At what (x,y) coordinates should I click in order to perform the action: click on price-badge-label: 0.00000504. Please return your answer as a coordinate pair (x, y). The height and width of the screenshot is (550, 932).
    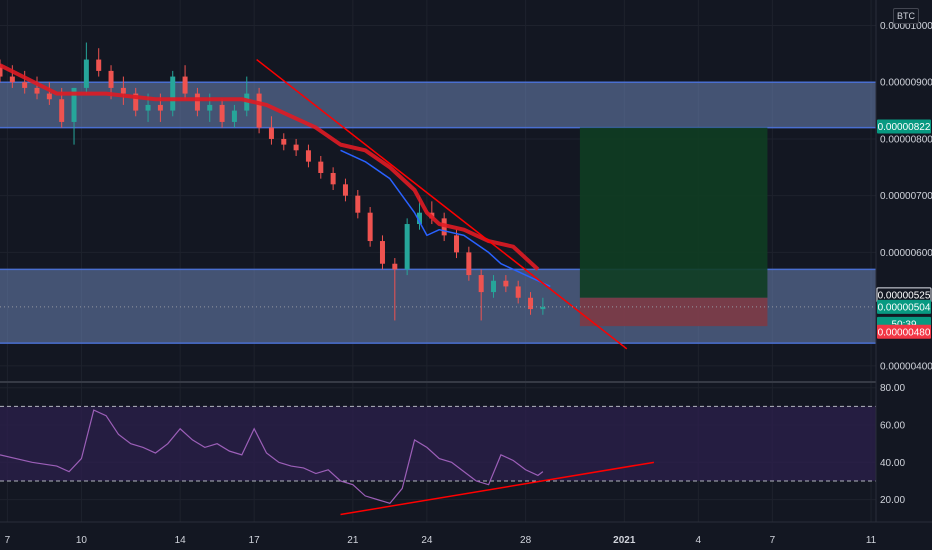
    Looking at the image, I should click on (904, 307).